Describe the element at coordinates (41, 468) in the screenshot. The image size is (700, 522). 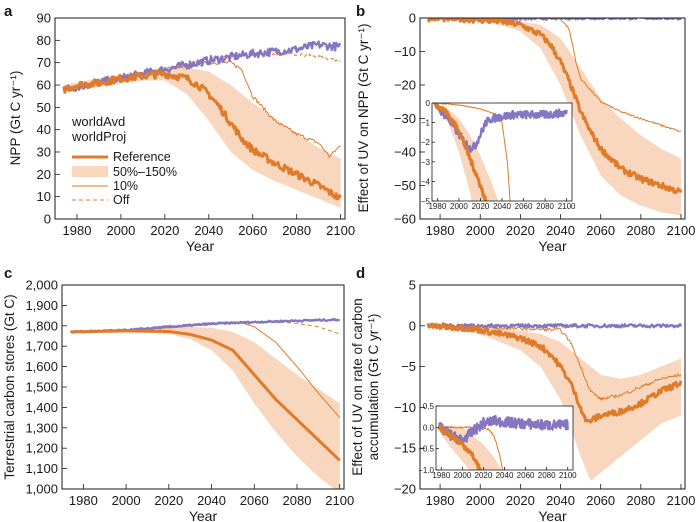
I see `y-tick-label: 1,100` at that location.